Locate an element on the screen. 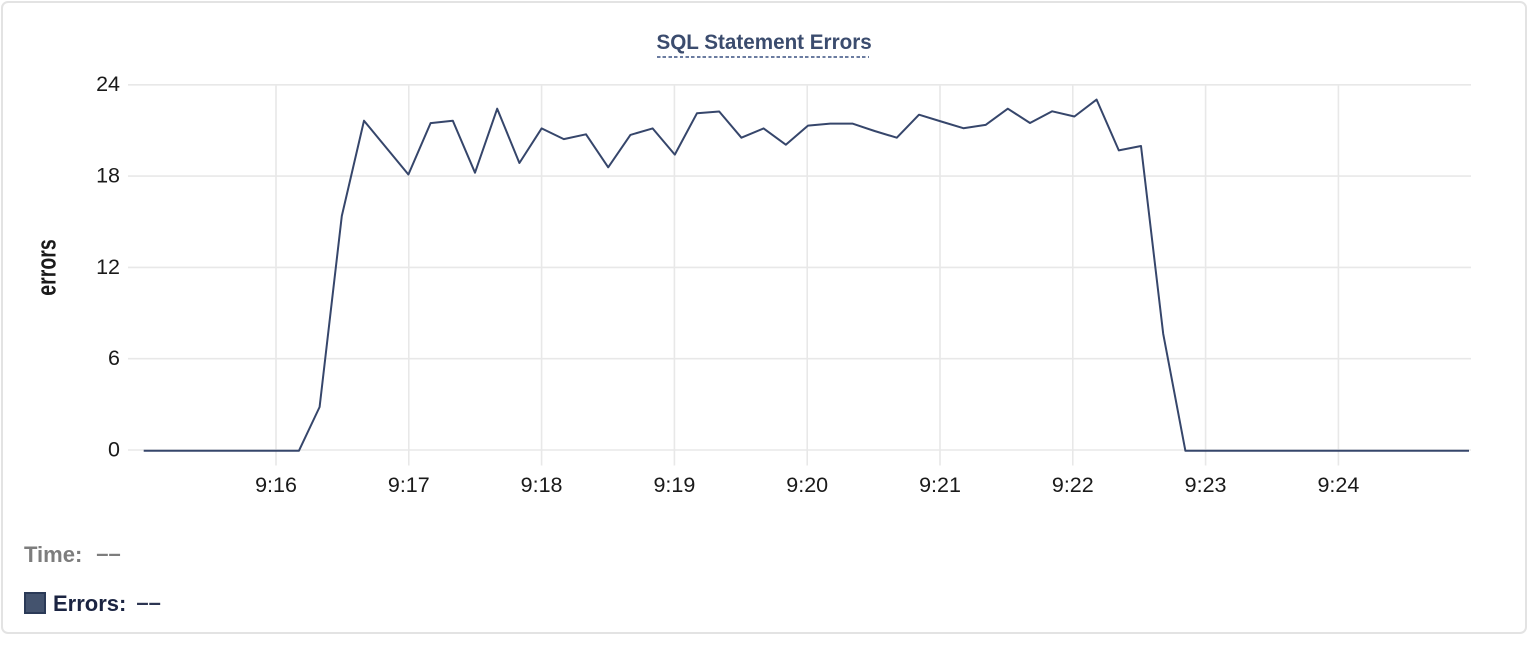  svg-text: 9:20 is located at coordinates (807, 485).